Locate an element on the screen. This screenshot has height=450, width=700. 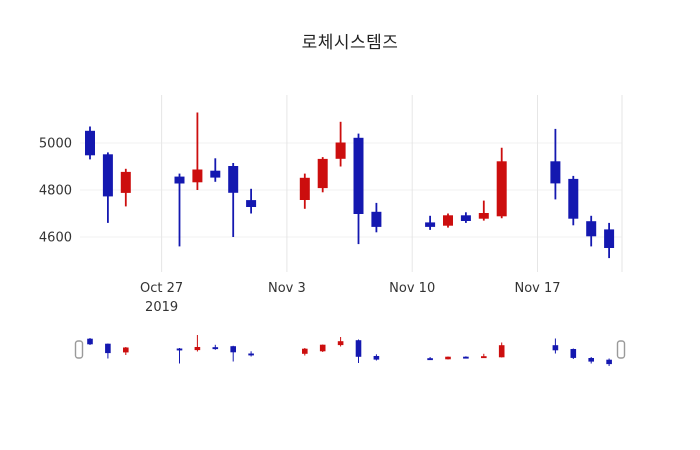
y-tick-label: 4800 is located at coordinates (55, 191).